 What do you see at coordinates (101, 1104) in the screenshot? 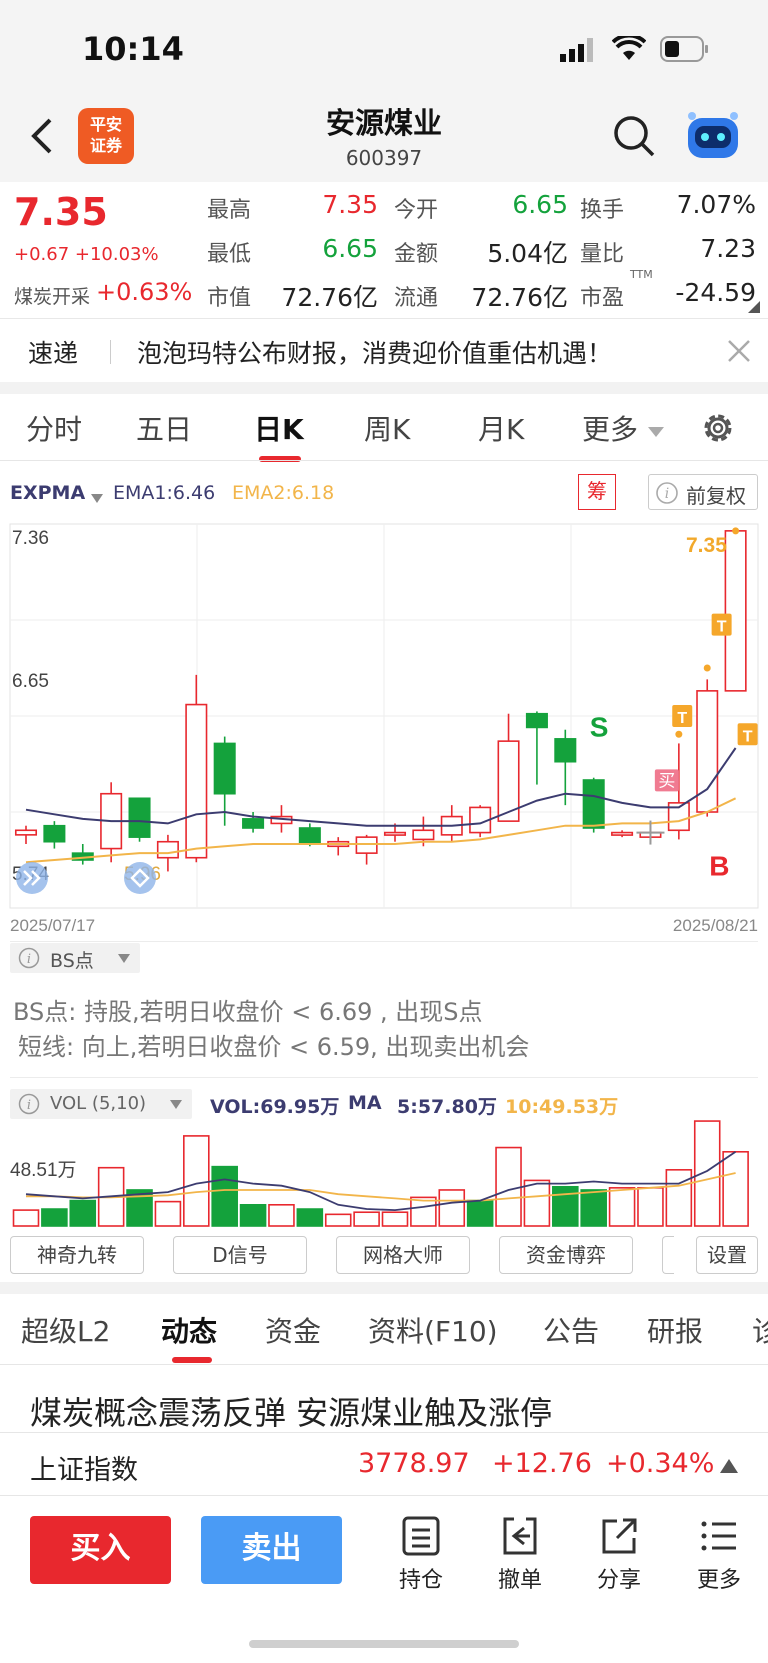
I see `vol-selector: i VOL (5,10)` at bounding box center [101, 1104].